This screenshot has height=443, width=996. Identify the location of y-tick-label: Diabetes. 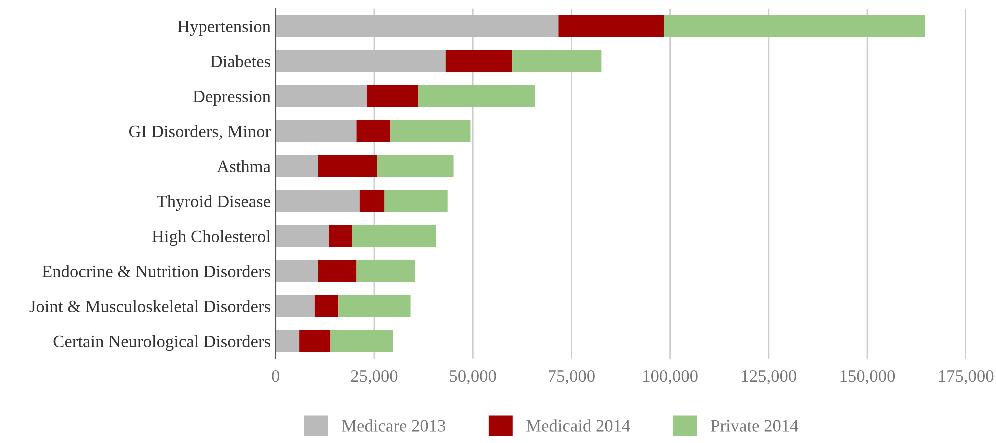
(240, 61).